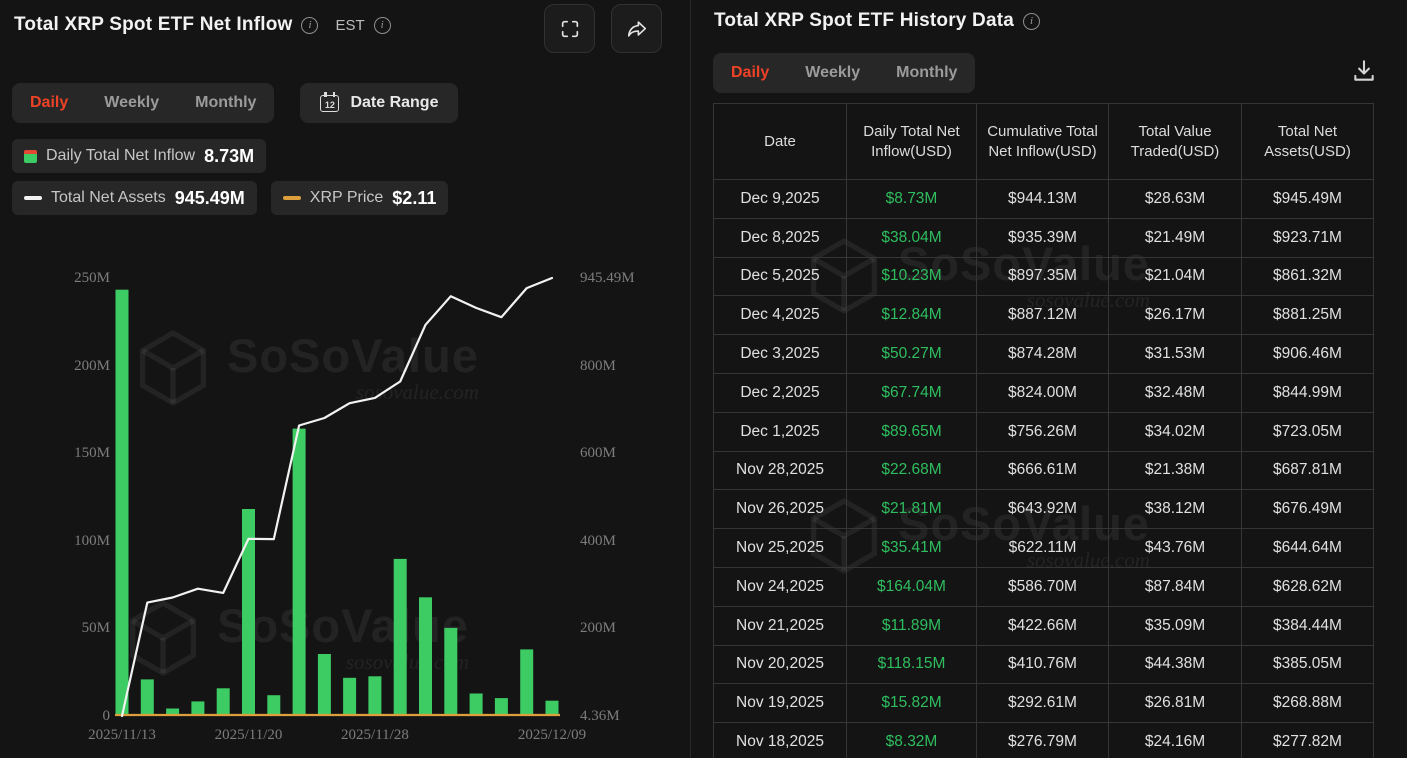 The width and height of the screenshot is (1407, 758). What do you see at coordinates (780, 431) in the screenshot?
I see `cell-date: Dec 1,2025` at bounding box center [780, 431].